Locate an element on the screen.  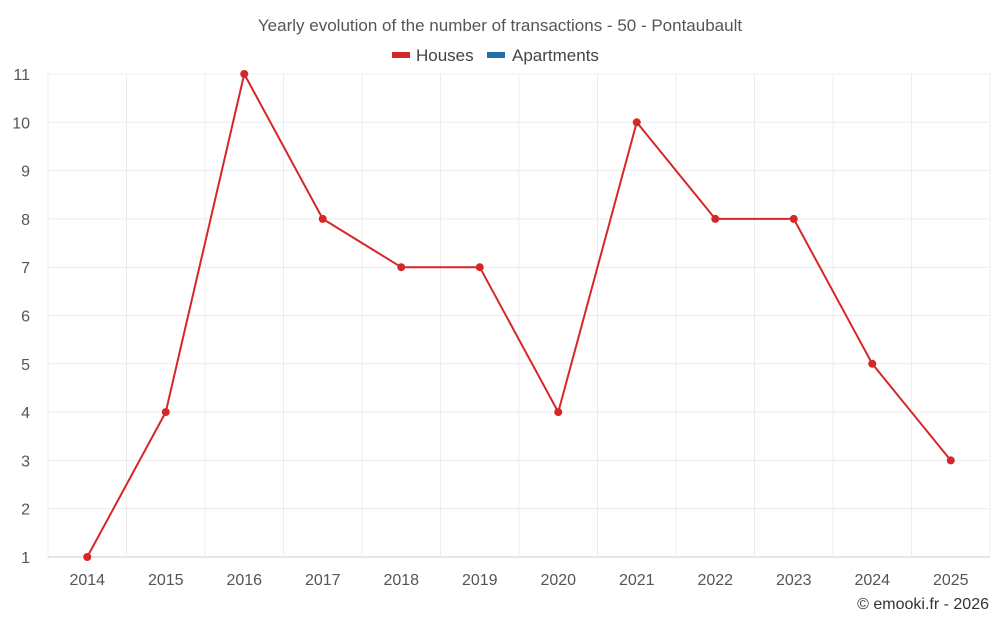
y-tick-label: 4 is located at coordinates (25, 413).